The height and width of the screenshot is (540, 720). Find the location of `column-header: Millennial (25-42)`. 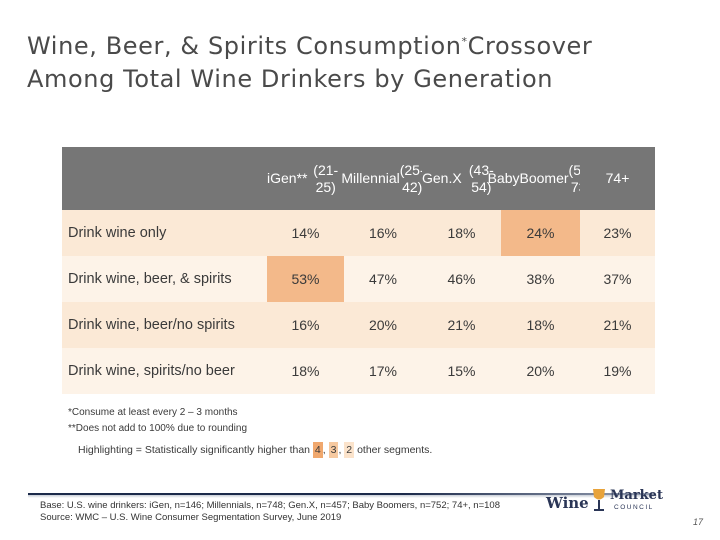

column-header: Millennial (25-42) is located at coordinates (383, 178).